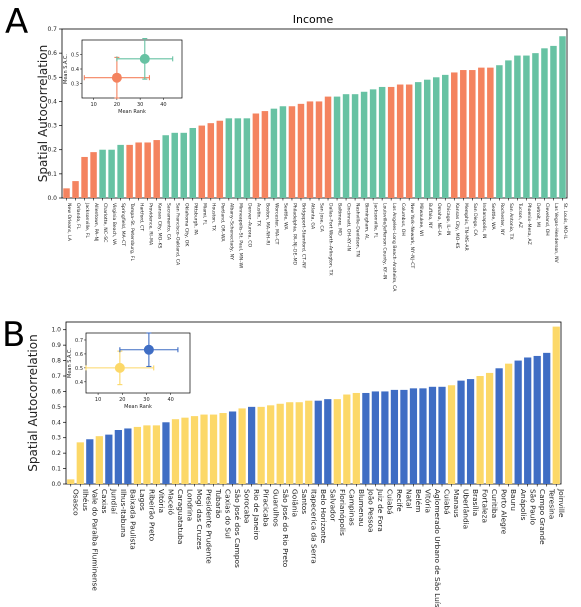  What do you see at coordinates (114, 224) in the screenshot?
I see `x-tick-label: Virginia Beach, VA` at bounding box center [114, 224].